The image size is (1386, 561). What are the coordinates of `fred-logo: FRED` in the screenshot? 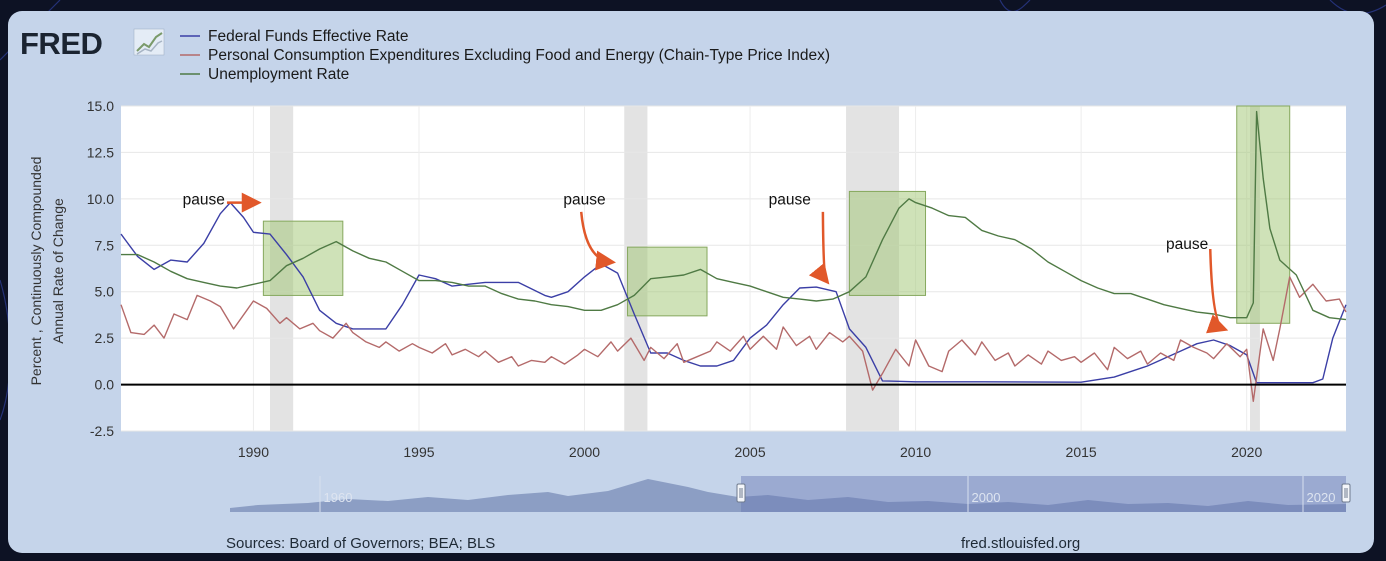 It's located at (92, 43).